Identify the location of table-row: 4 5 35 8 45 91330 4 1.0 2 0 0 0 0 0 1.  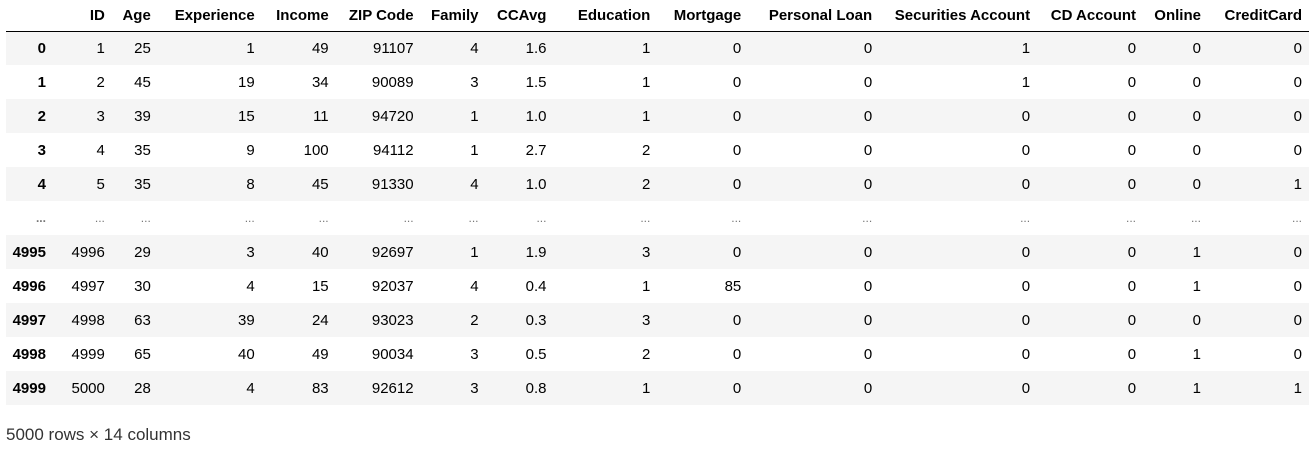
(657, 184).